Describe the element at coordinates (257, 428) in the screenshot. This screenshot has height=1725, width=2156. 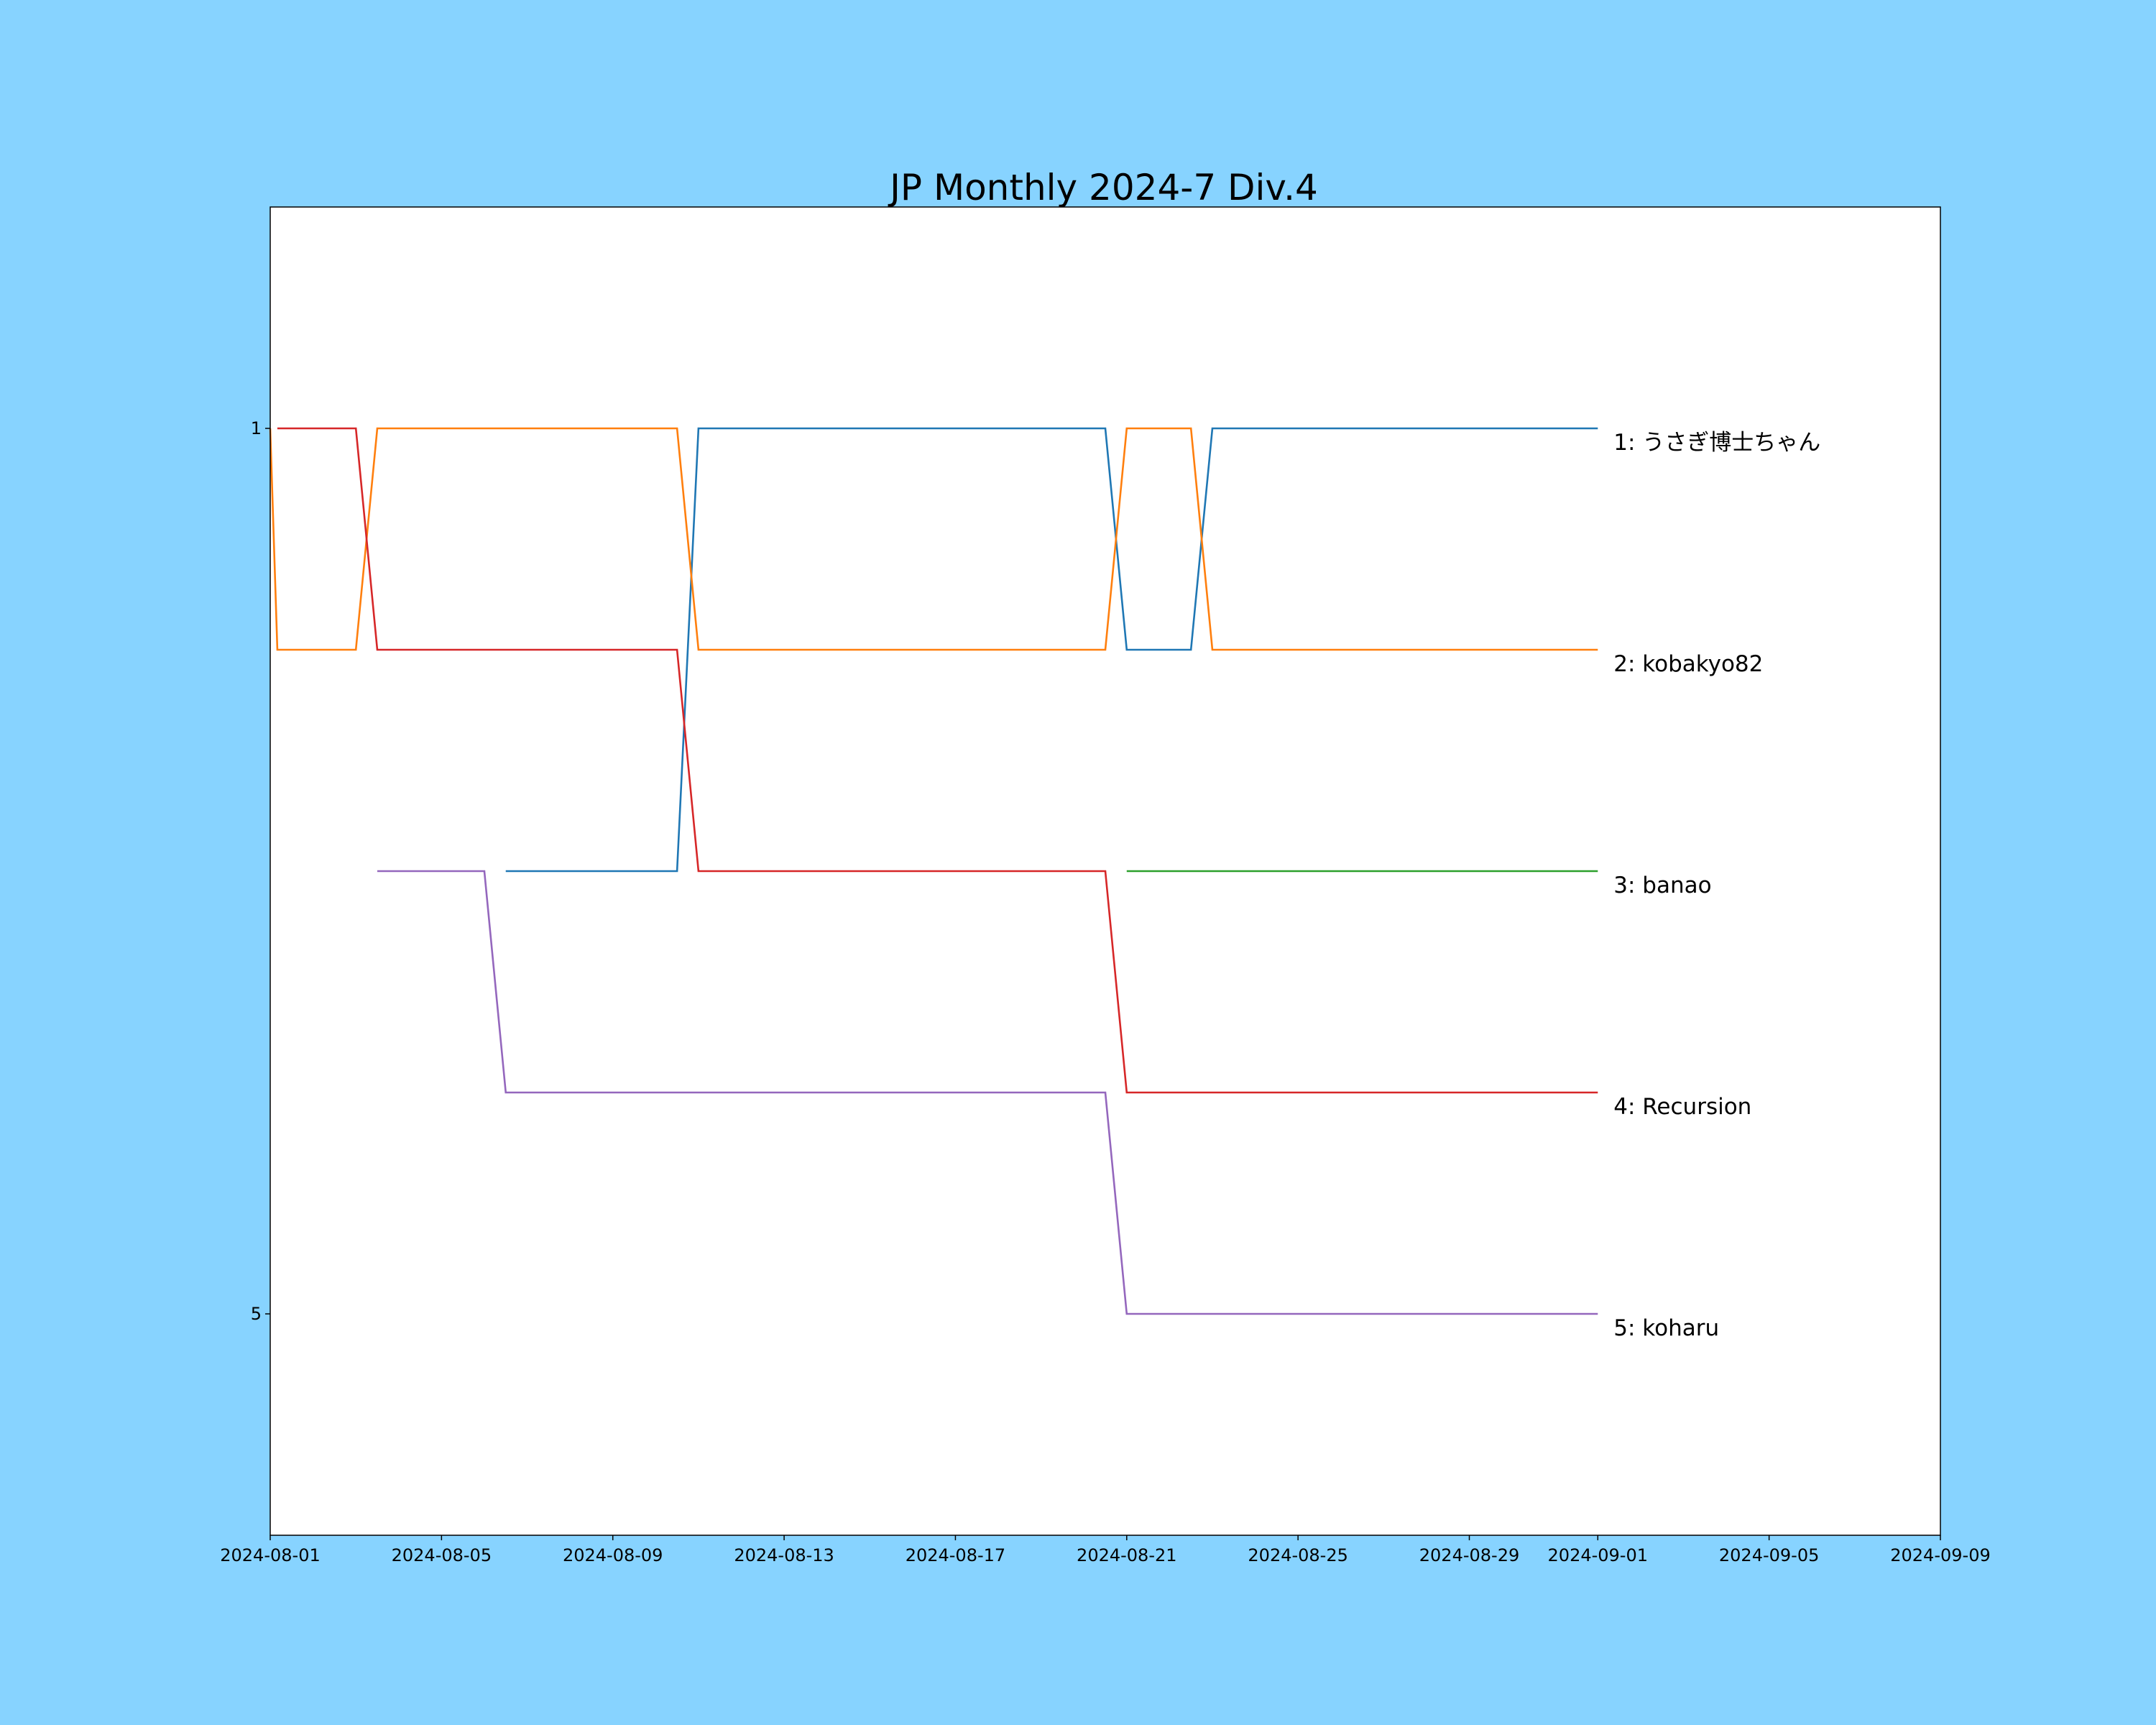
I see `y-tick-label-1: 1` at that location.